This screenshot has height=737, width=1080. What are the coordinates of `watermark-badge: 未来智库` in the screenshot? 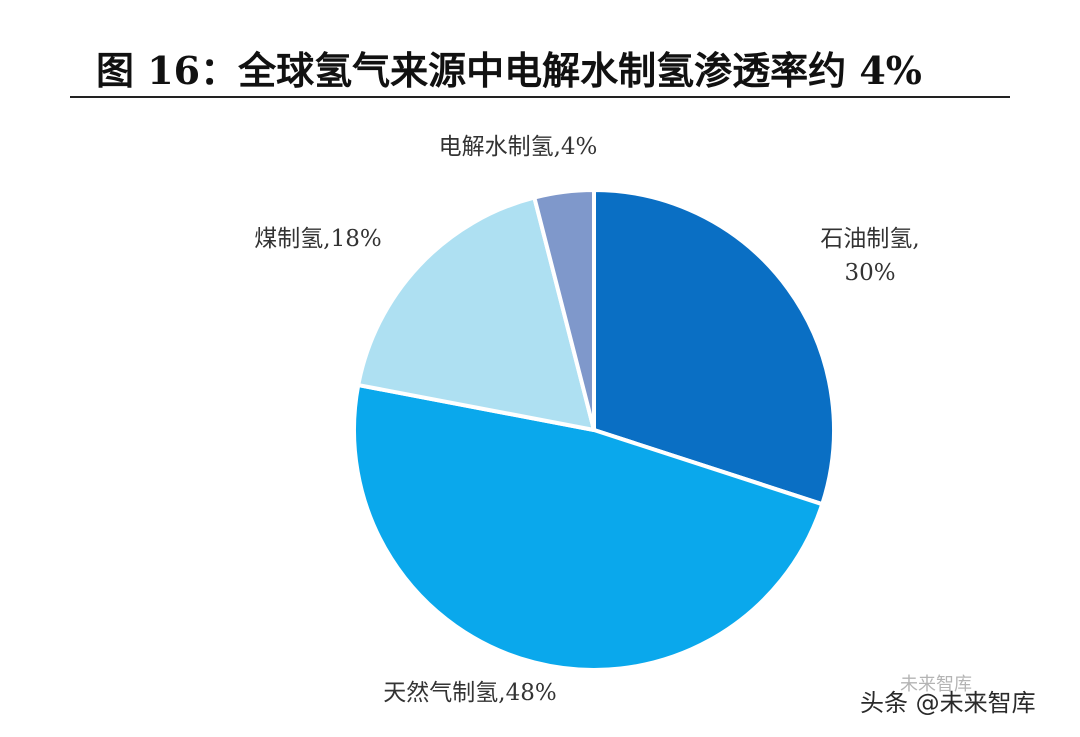 It's located at (936, 684).